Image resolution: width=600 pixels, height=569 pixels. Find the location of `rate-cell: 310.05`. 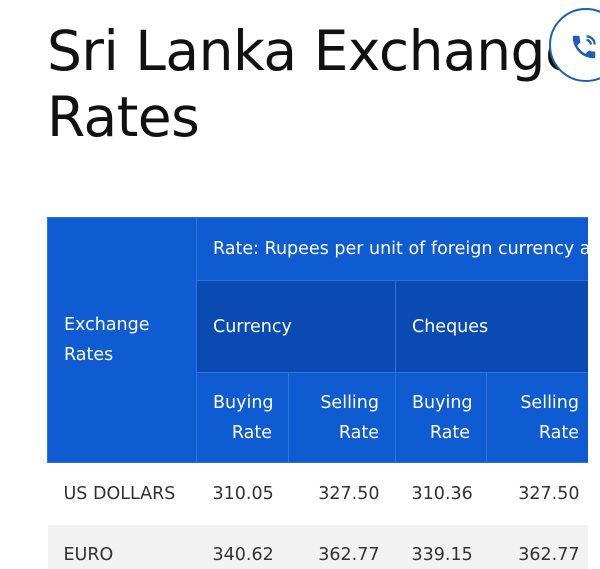

rate-cell: 310.05 is located at coordinates (242, 493).